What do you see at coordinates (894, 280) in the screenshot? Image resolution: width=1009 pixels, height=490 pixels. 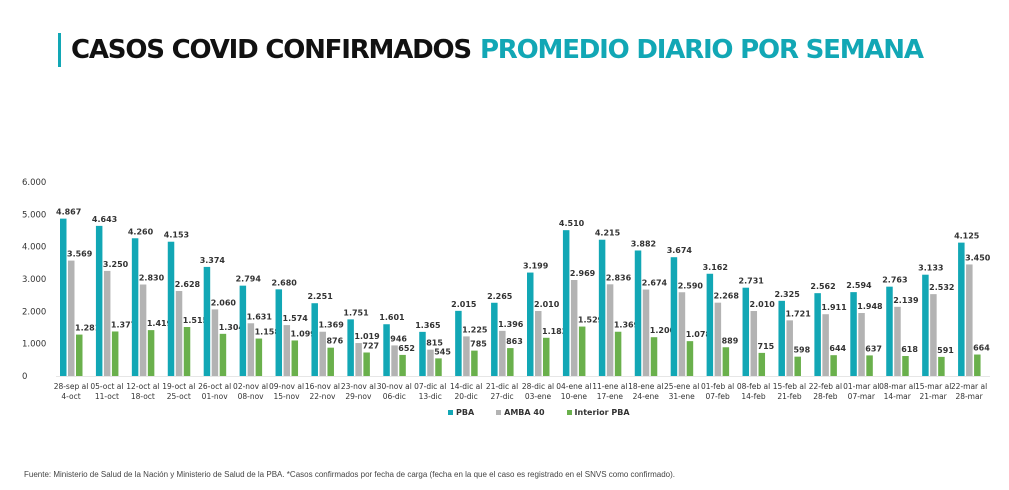 I see `data-label-pba: 2.763` at bounding box center [894, 280].